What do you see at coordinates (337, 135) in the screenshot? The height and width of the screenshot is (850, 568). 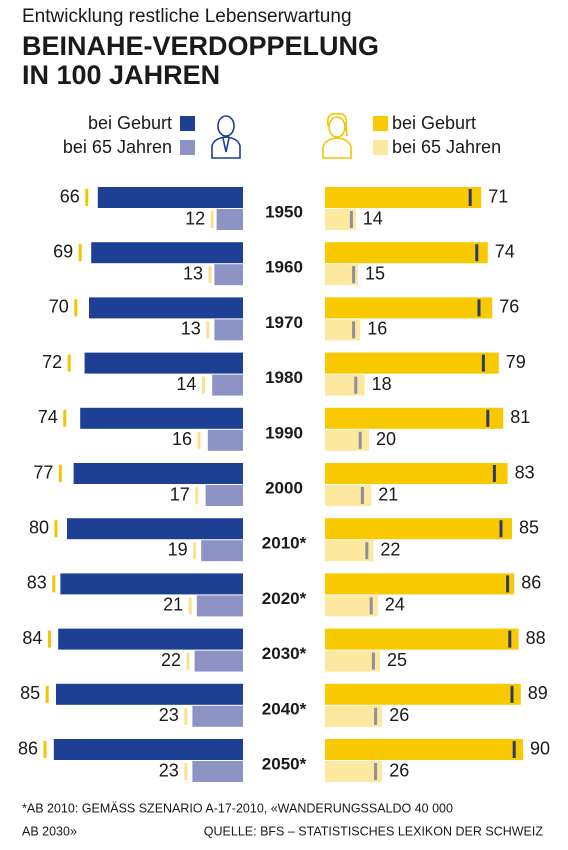 I see `woman-icon` at bounding box center [337, 135].